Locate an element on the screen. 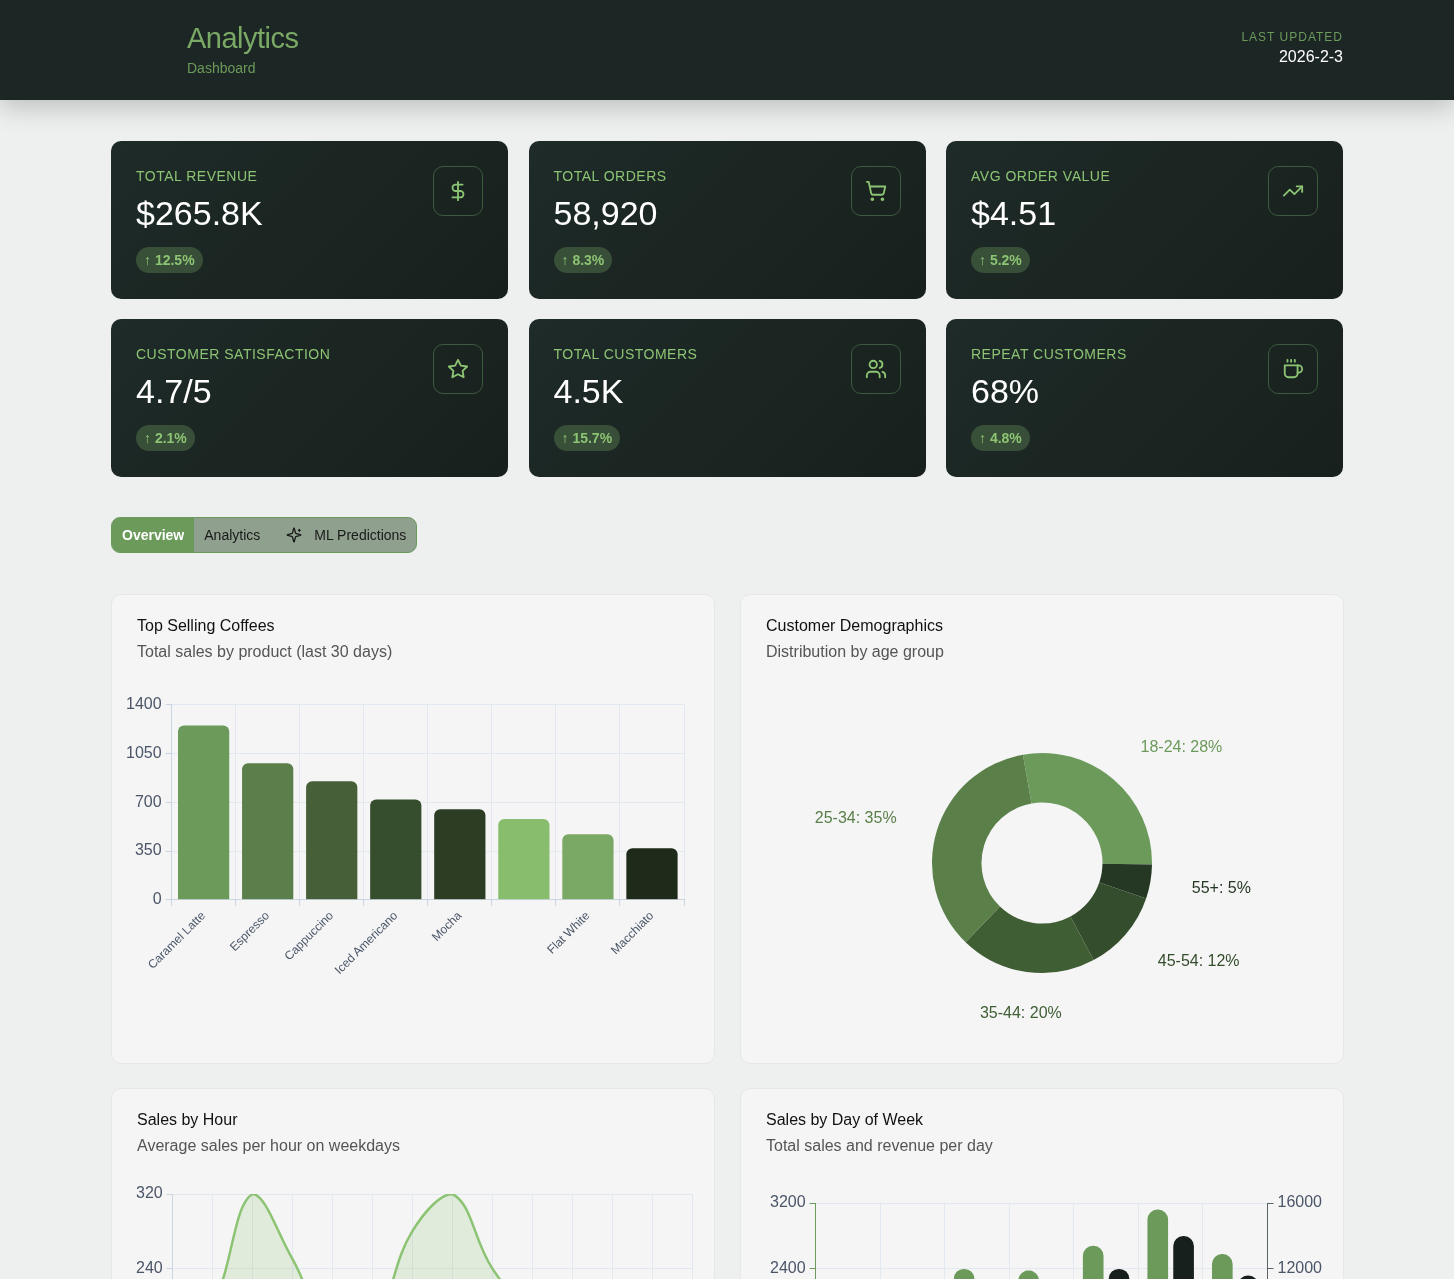 The height and width of the screenshot is (1279, 1454). y-tick-label: 2400 is located at coordinates (788, 1268).